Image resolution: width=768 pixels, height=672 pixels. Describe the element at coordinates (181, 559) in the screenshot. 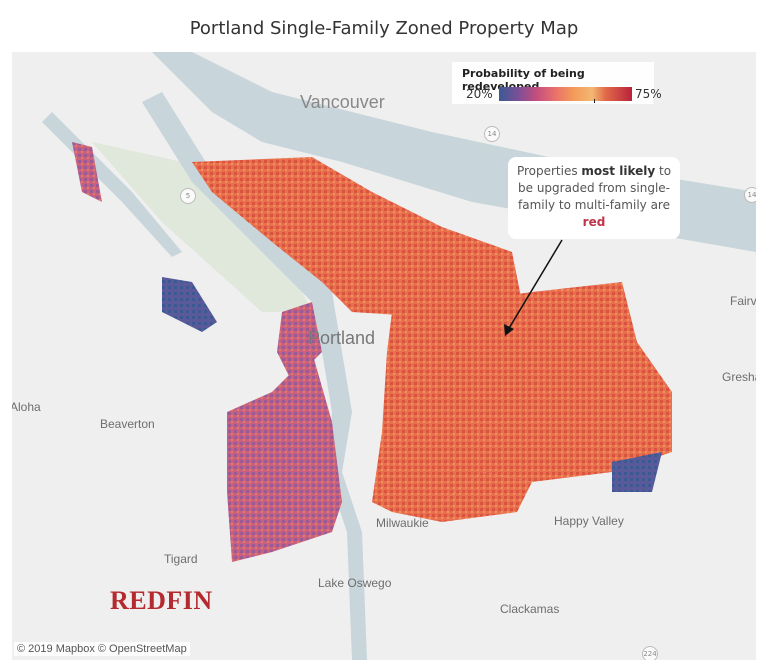

I see `place-tigard: Tigard` at that location.